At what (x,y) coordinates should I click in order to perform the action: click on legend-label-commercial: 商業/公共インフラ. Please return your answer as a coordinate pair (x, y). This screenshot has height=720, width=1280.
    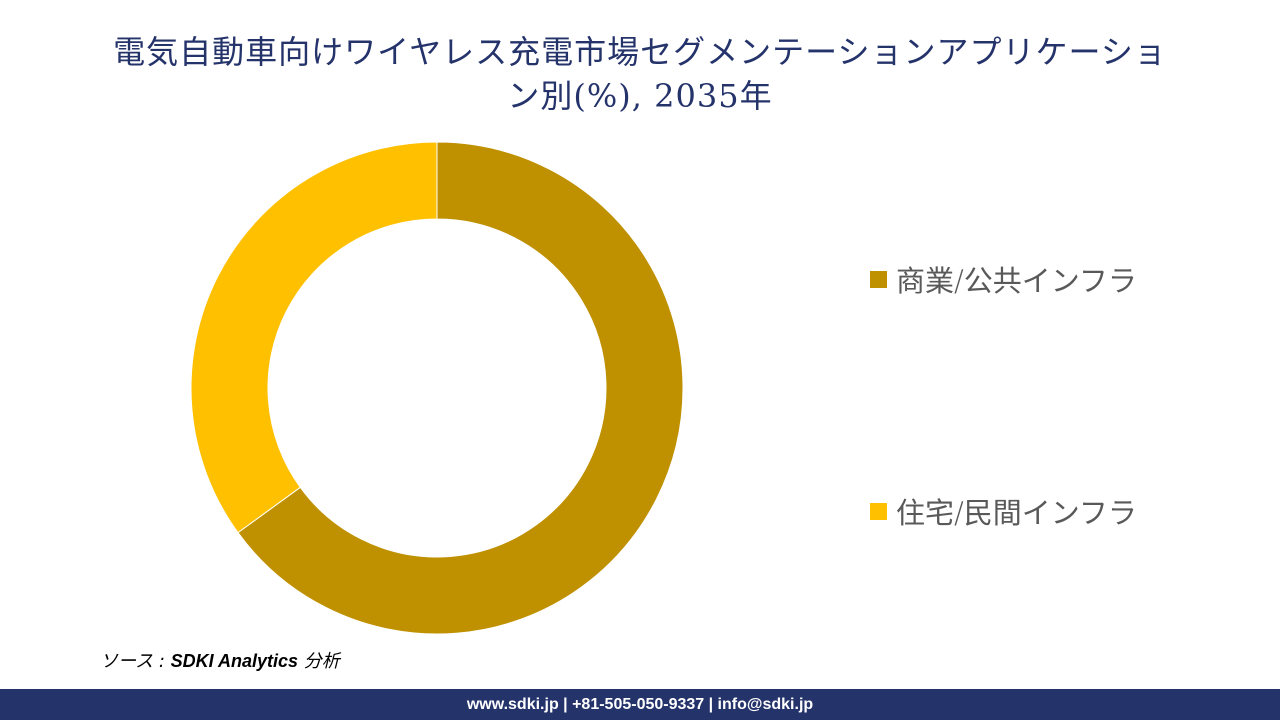
    Looking at the image, I should click on (1016, 281).